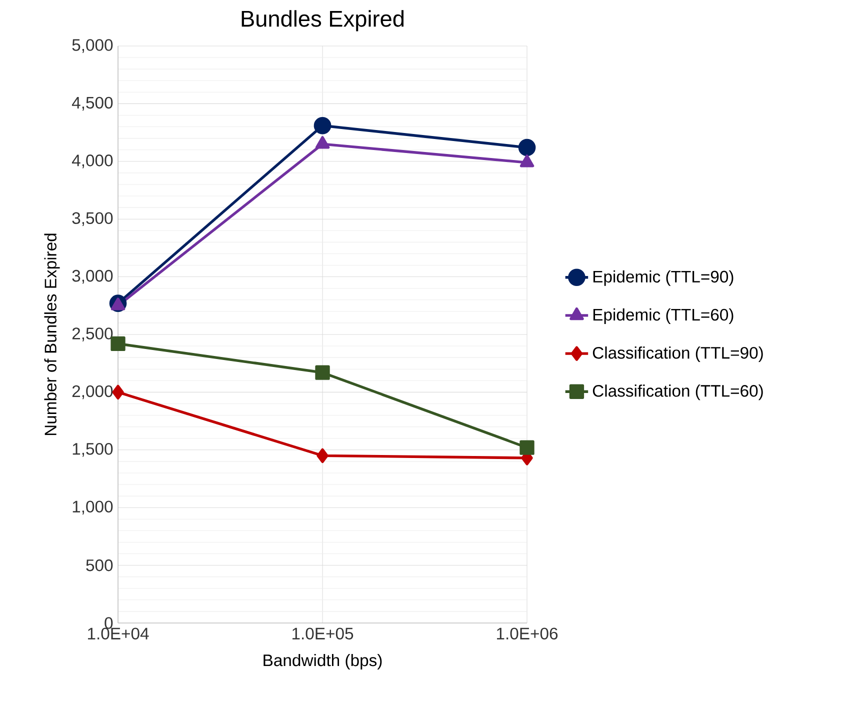 The width and height of the screenshot is (868, 707). Describe the element at coordinates (118, 634) in the screenshot. I see `x-tick-label: 1.0E+04` at that location.